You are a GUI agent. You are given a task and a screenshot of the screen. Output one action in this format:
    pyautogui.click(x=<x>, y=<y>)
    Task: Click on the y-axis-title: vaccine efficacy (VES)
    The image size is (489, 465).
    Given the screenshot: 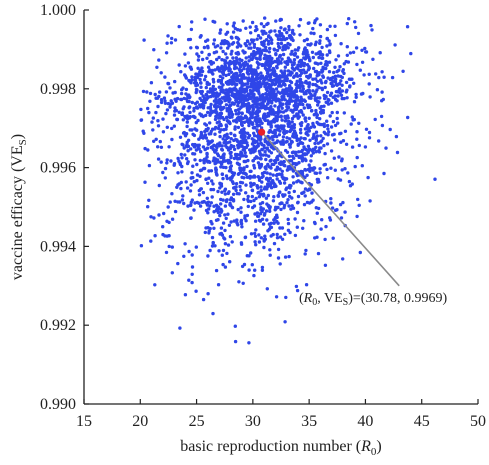 What is the action you would take?
    pyautogui.click(x=19, y=207)
    